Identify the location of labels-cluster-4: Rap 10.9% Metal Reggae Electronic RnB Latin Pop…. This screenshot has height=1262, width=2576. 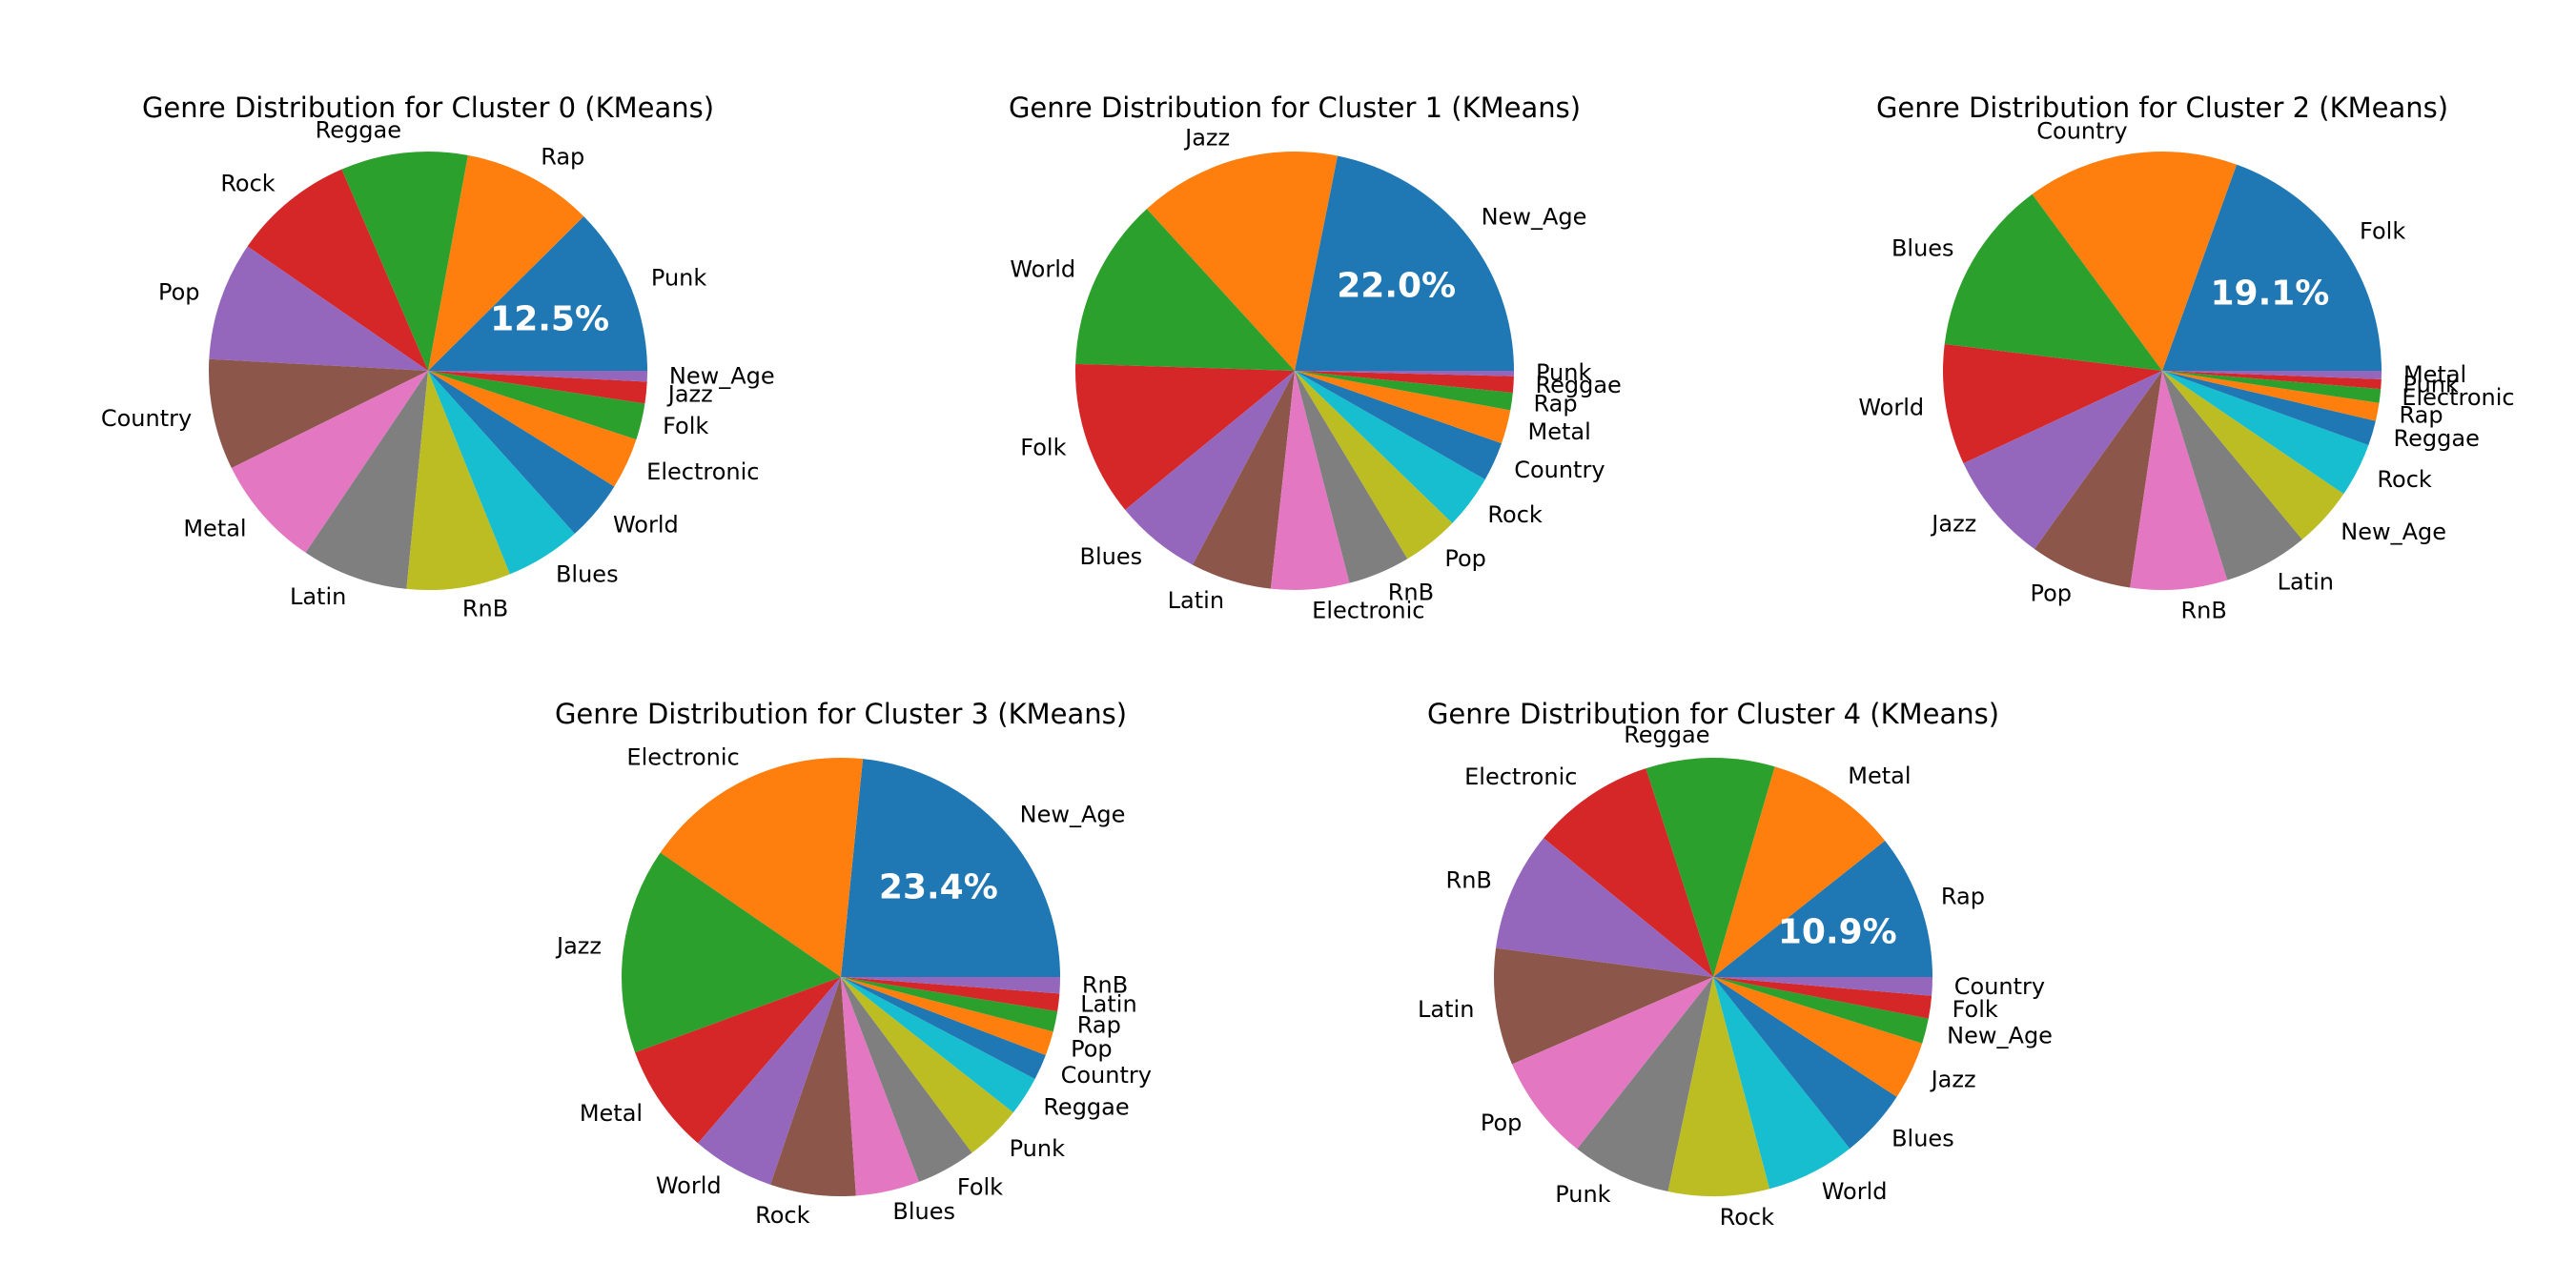
(1736, 976).